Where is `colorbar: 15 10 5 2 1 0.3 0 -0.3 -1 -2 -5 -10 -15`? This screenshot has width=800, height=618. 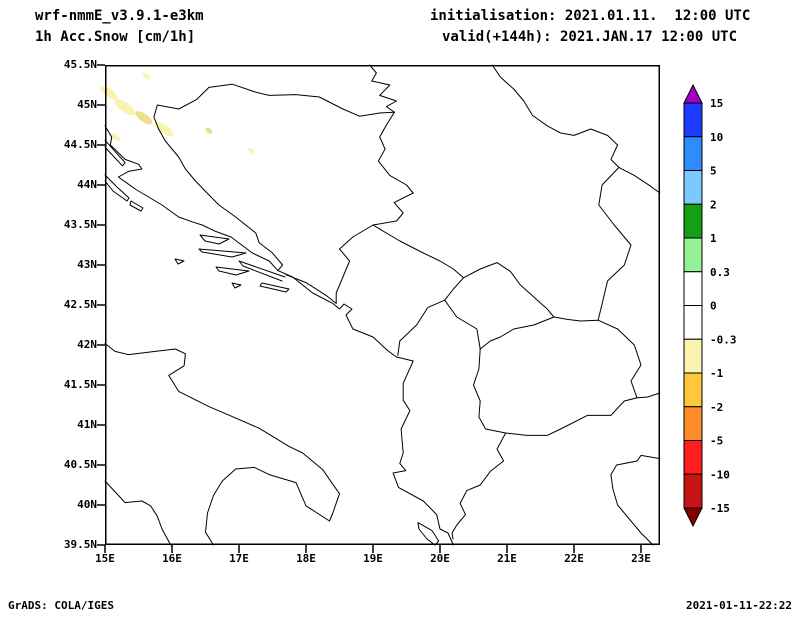
colorbar: 15 10 5 2 1 0.3 0 -0.3 -1 -2 -5 -10 -15 is located at coordinates (715, 305).